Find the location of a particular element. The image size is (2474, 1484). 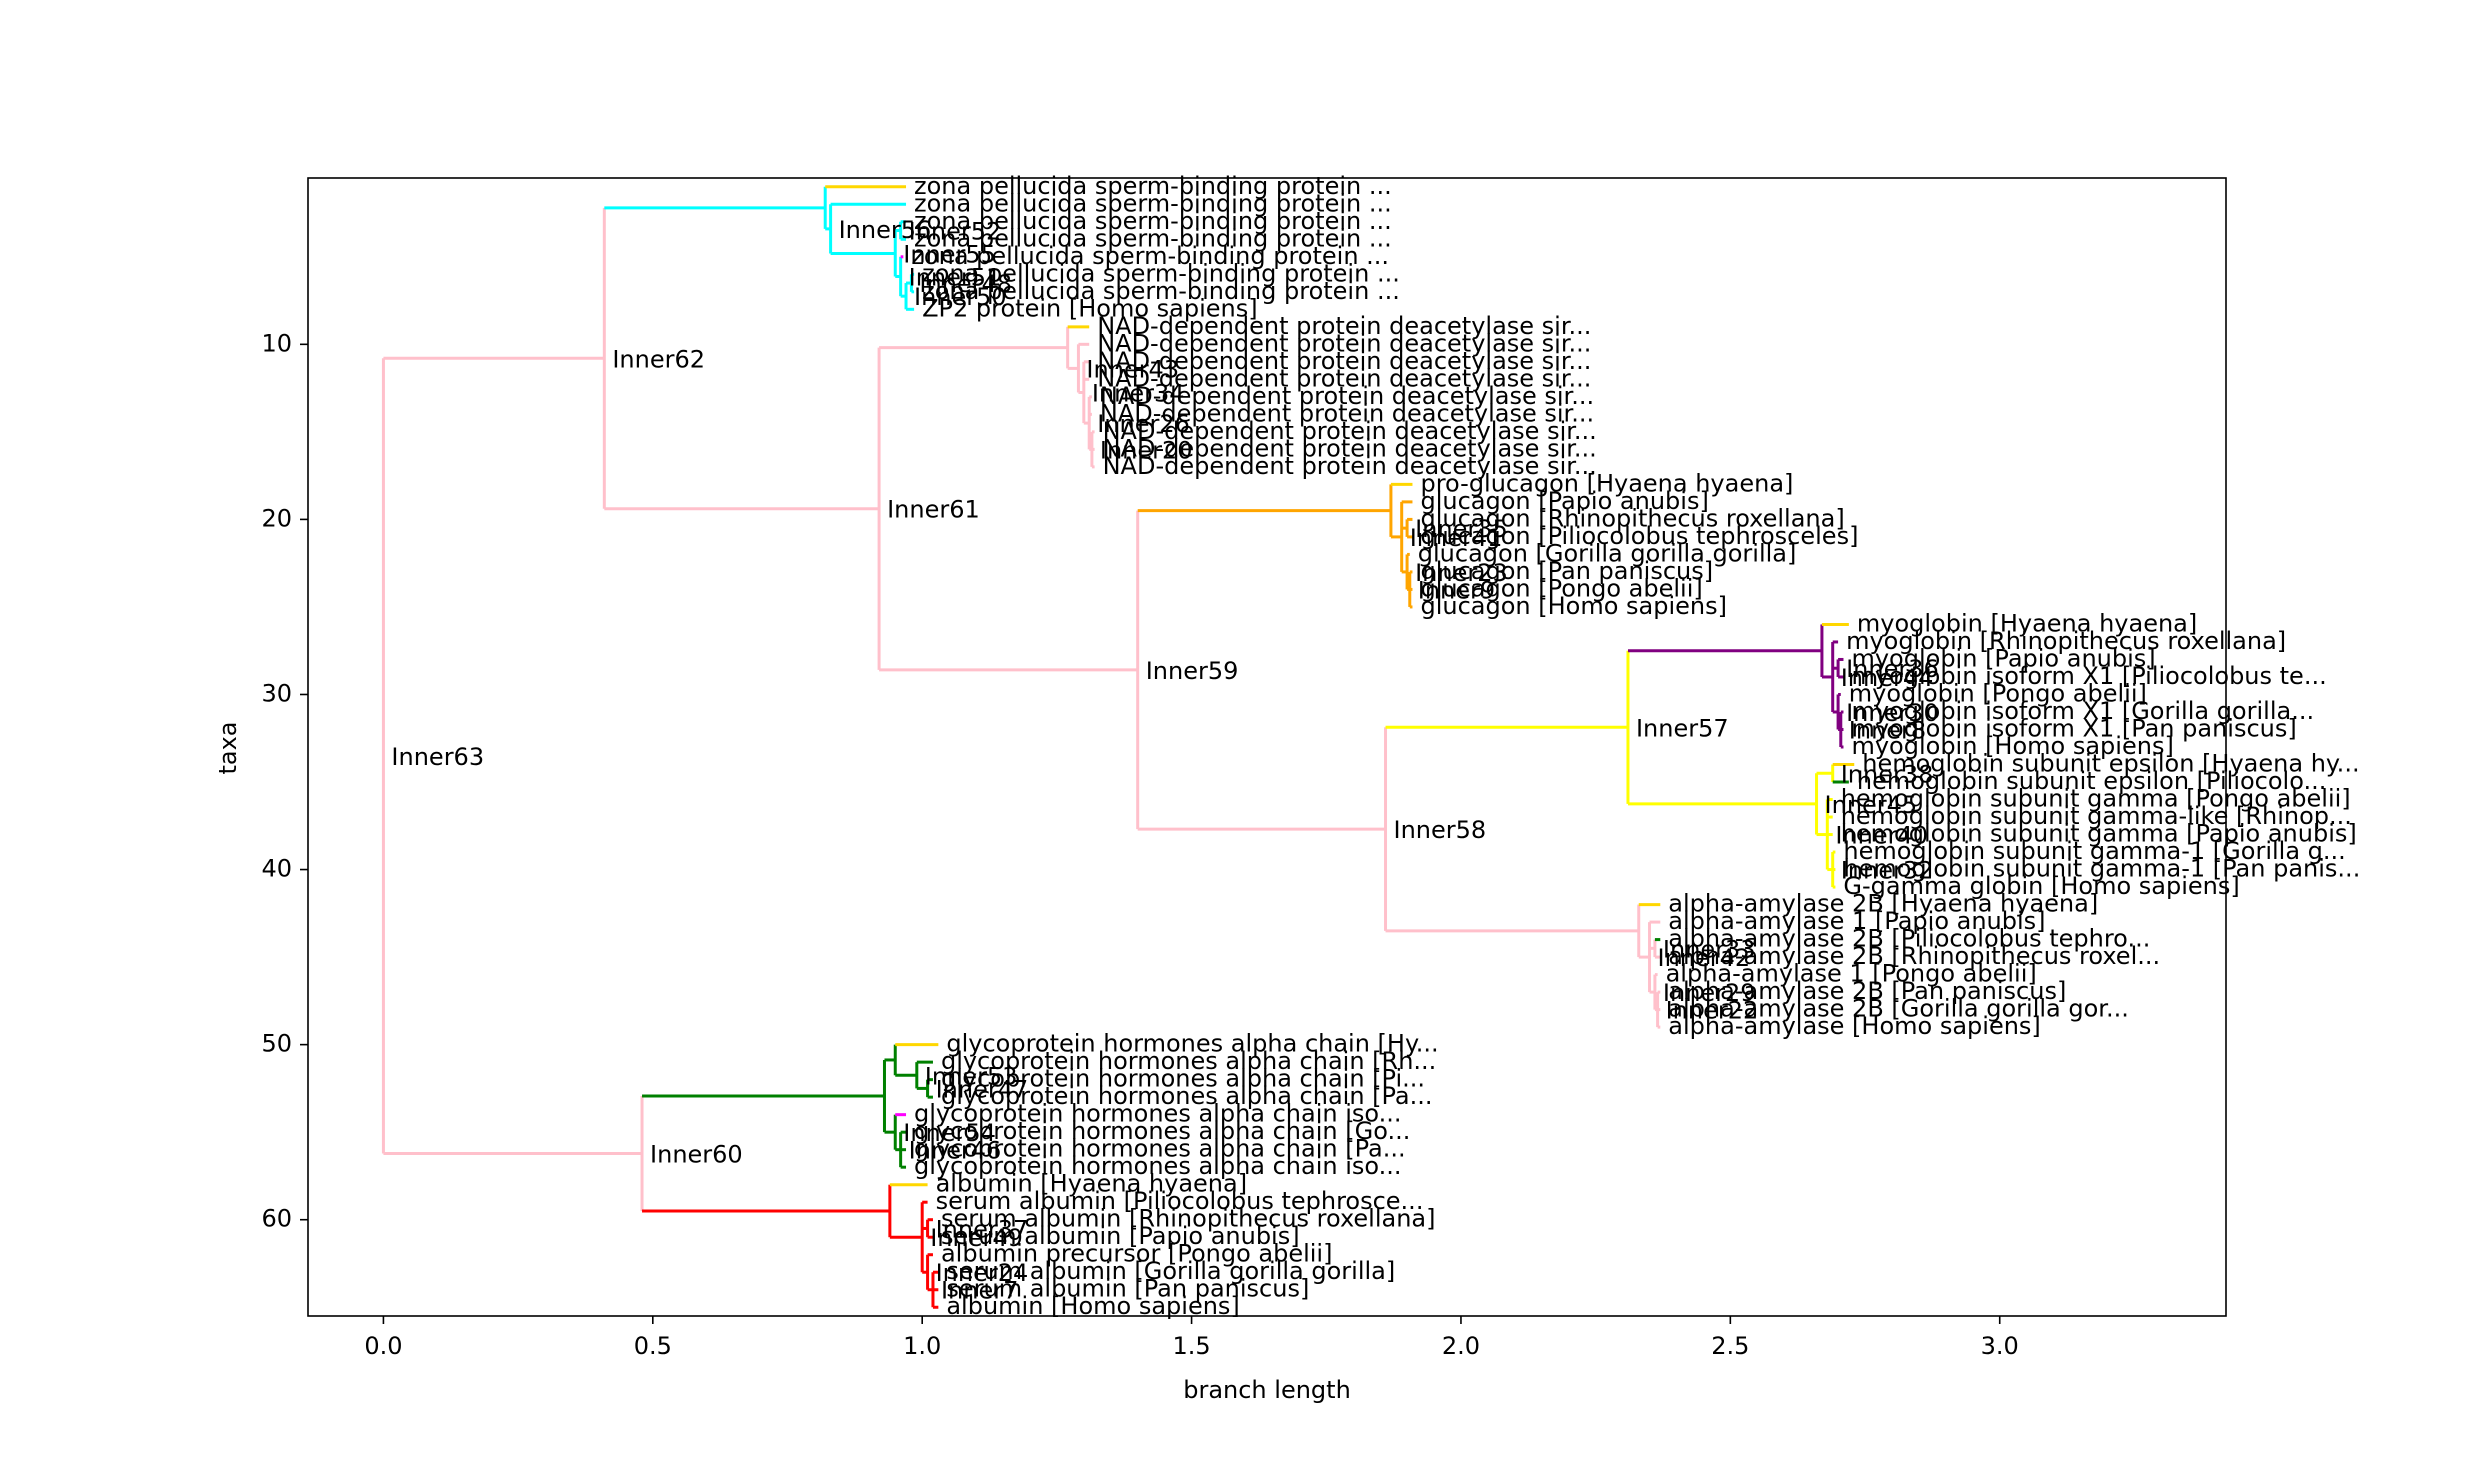

leaf-label: serum albumin [Pan paniscus] is located at coordinates (1127, 1289).